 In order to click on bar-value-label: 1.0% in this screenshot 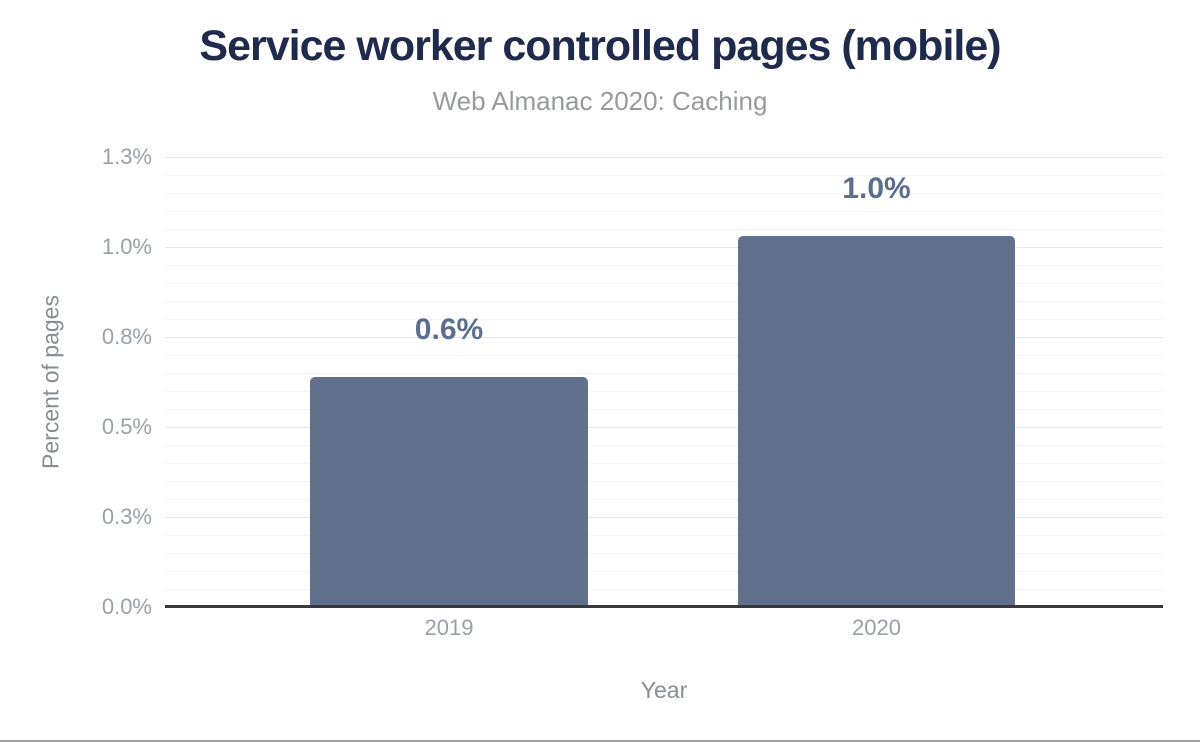, I will do `click(876, 188)`.